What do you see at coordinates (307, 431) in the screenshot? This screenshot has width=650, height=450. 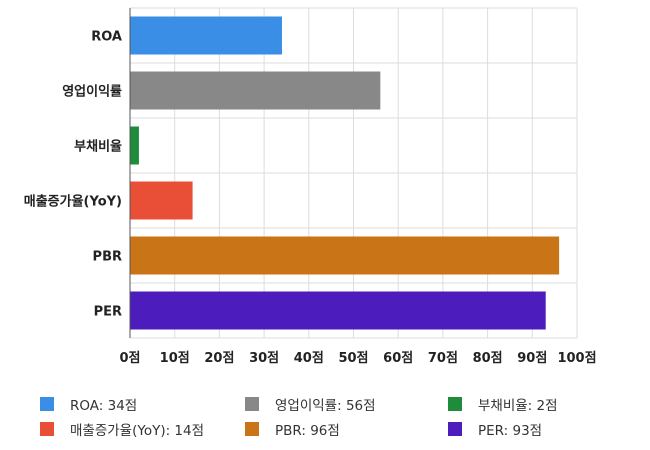 I see `legend-label-pbr: PBR: 96점` at bounding box center [307, 431].